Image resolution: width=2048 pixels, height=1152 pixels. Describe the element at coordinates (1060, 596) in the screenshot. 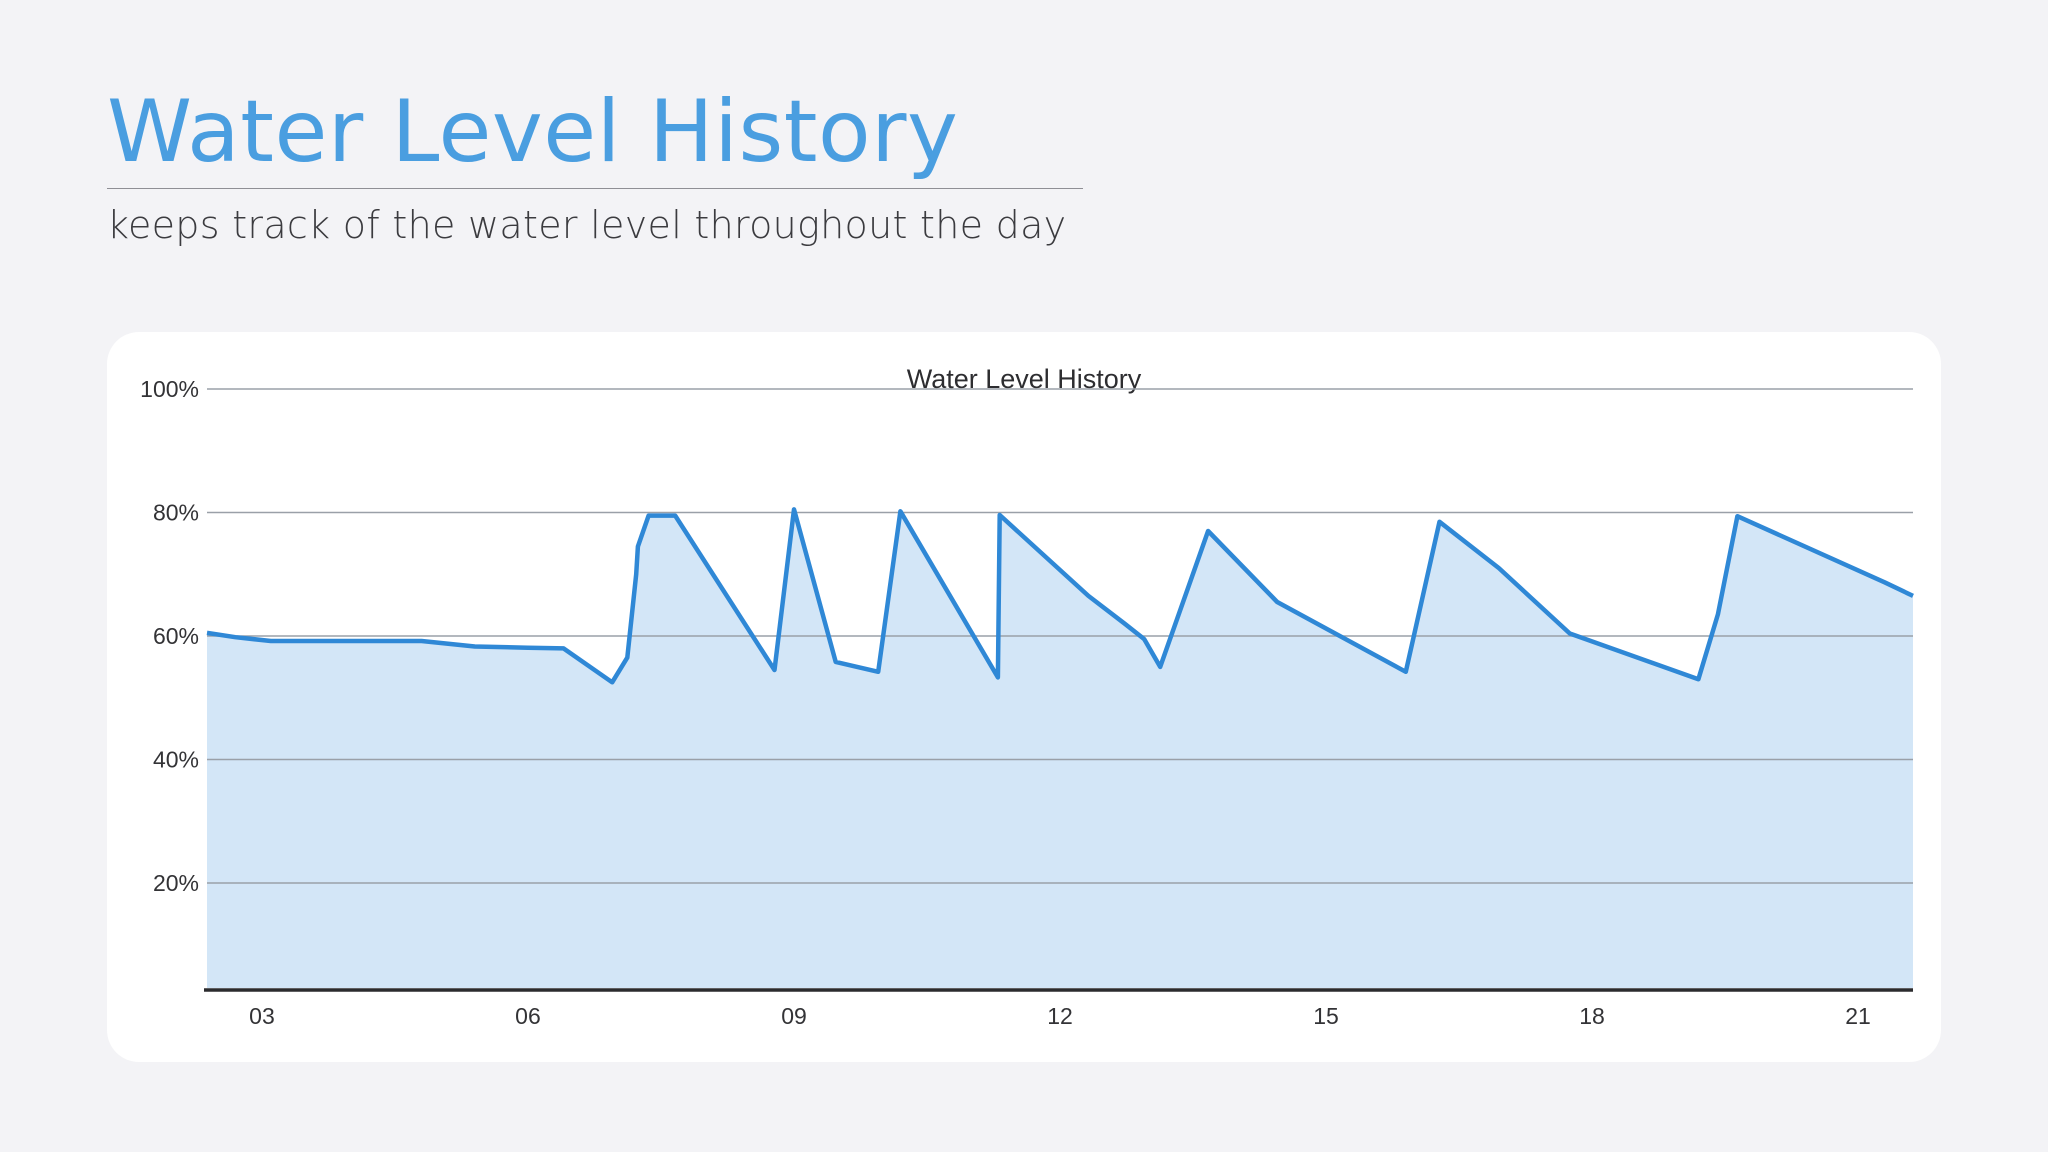

I see `series-line` at that location.